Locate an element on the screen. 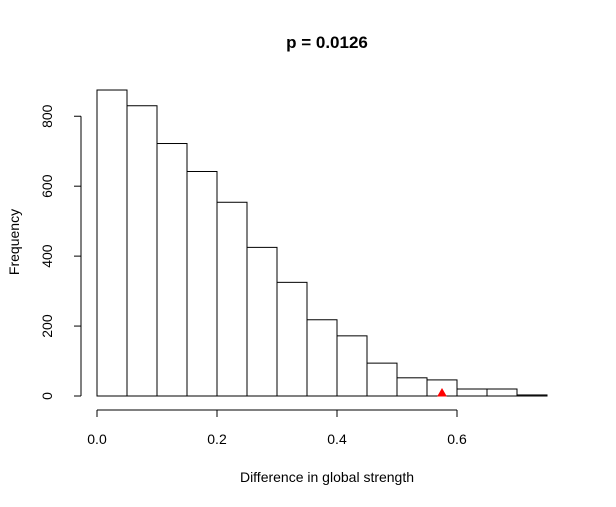  y-axis: 0 200 400 600 800 is located at coordinates (60, 252).